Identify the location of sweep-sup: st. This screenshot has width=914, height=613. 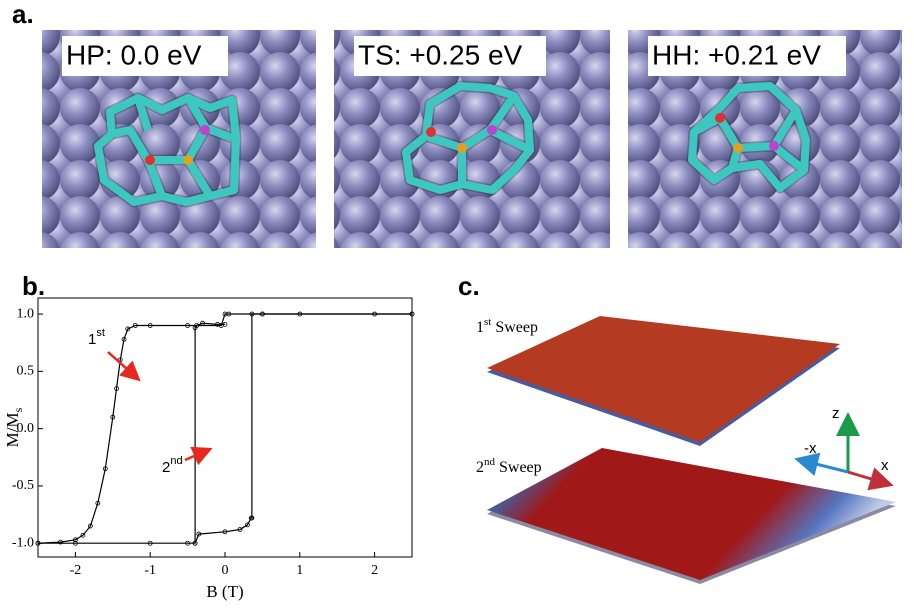
(487, 322).